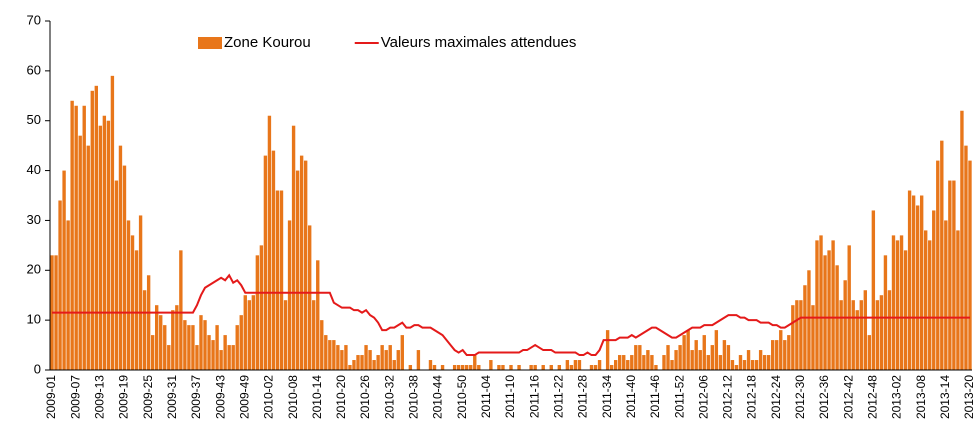 The image size is (976, 435). What do you see at coordinates (752, 397) in the screenshot?
I see `x-tick-label: 2012-18` at bounding box center [752, 397].